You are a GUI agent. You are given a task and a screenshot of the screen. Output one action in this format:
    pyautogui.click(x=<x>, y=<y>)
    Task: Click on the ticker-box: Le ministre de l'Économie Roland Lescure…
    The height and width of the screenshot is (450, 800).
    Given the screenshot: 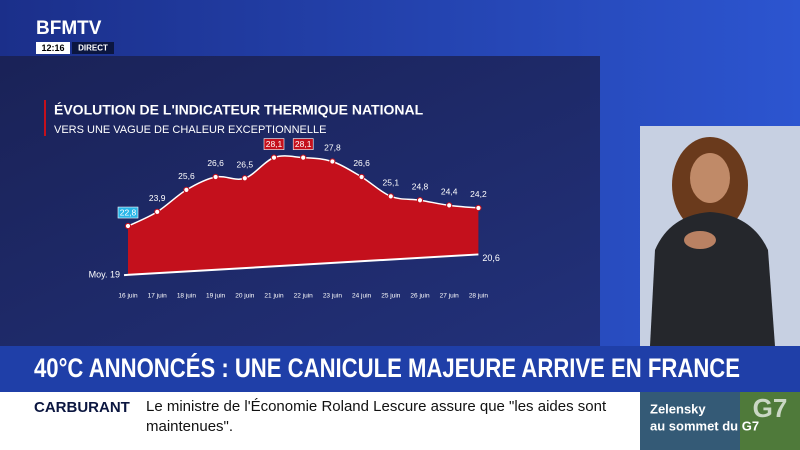 What is the action you would take?
    pyautogui.click(x=376, y=416)
    